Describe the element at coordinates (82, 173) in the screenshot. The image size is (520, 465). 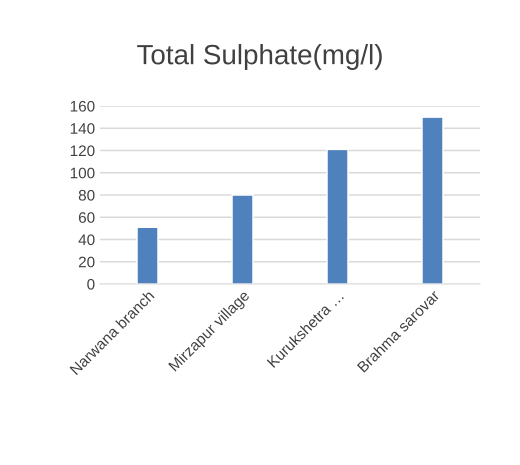
I see `y-tick-label: 100` at that location.